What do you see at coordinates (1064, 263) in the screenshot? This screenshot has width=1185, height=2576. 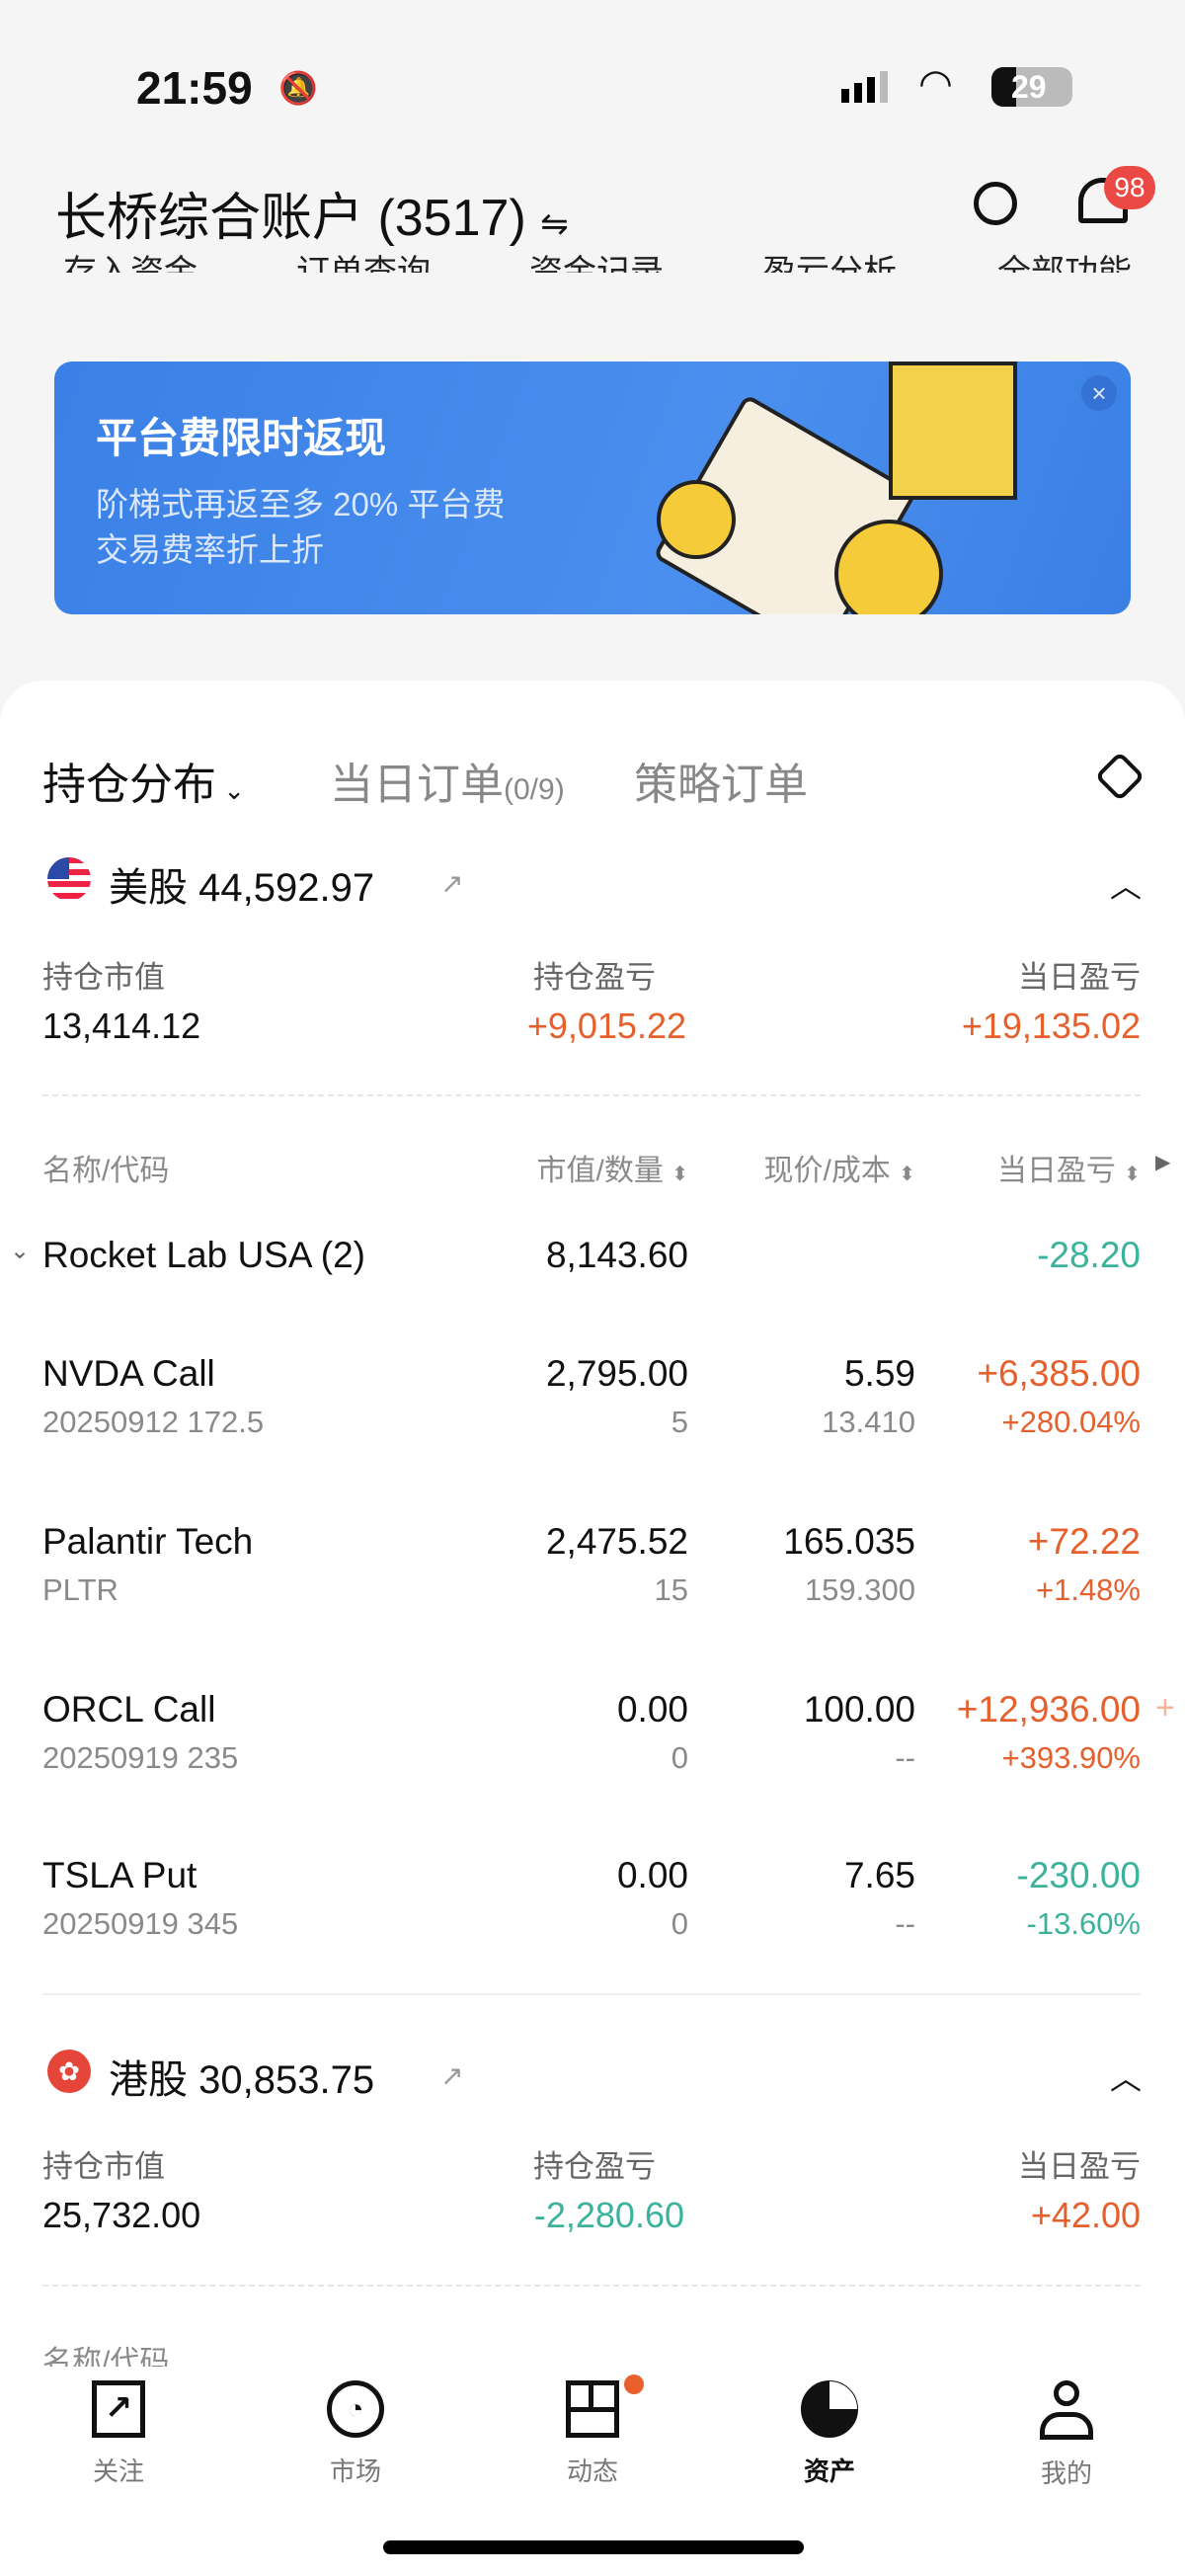 I see `quick-menu-all: 全部功能` at bounding box center [1064, 263].